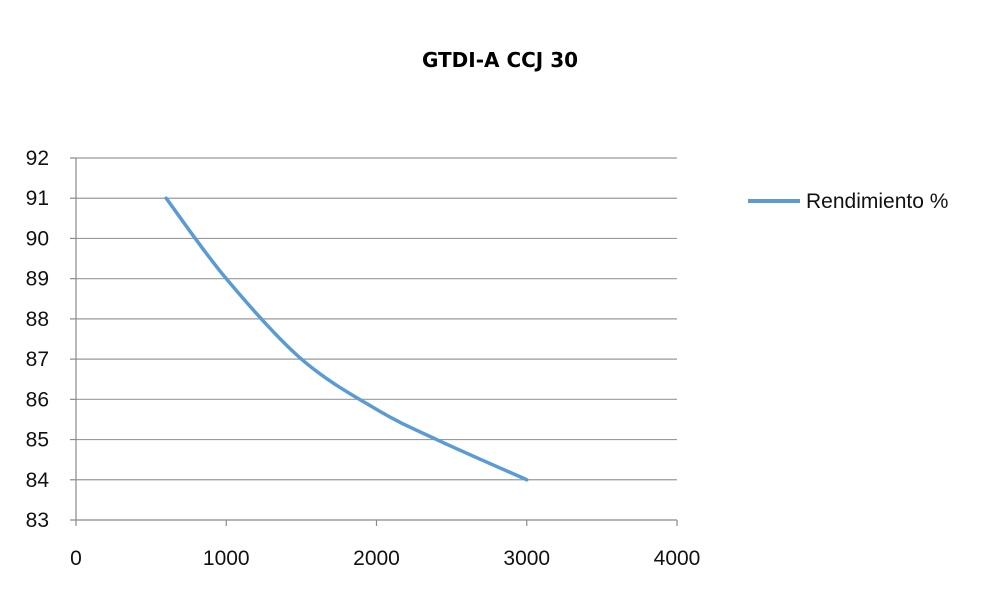  Describe the element at coordinates (677, 558) in the screenshot. I see `x-tick-label: 4000` at that location.